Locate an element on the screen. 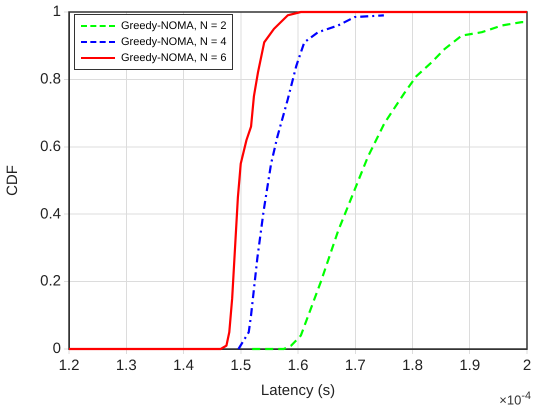 Image resolution: width=539 pixels, height=416 pixels. legend-label: Greedy-NOMA, N = 2 is located at coordinates (173, 26).